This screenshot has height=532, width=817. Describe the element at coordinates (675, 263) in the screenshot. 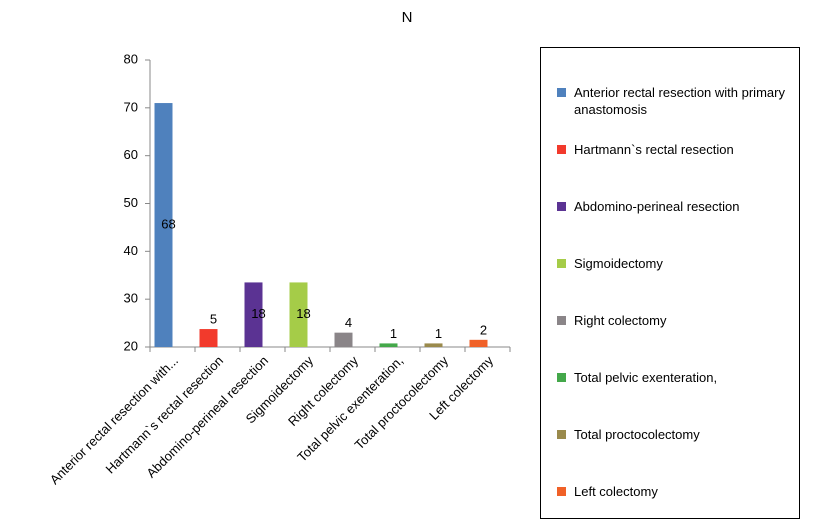

I see `legend-item: Sigmoidectomy` at that location.